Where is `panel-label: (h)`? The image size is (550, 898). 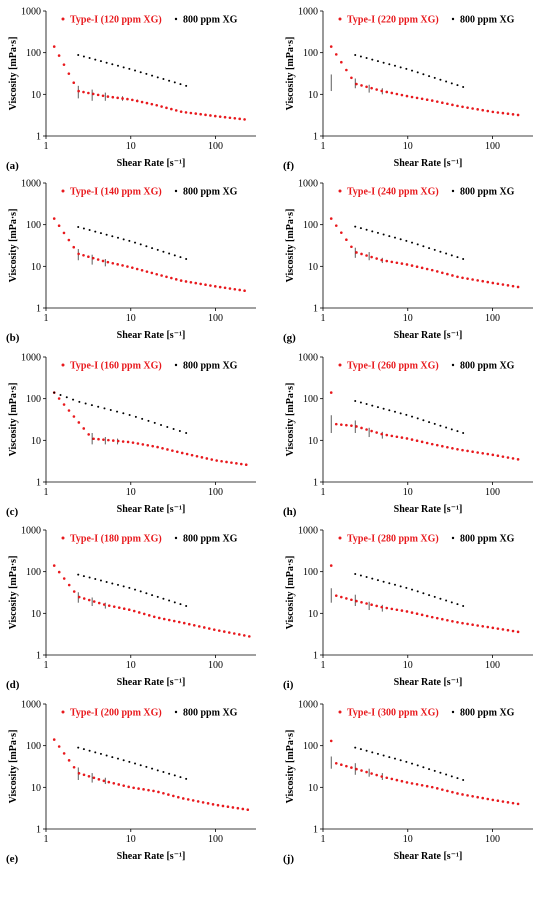 panel-label: (h) is located at coordinates (290, 512).